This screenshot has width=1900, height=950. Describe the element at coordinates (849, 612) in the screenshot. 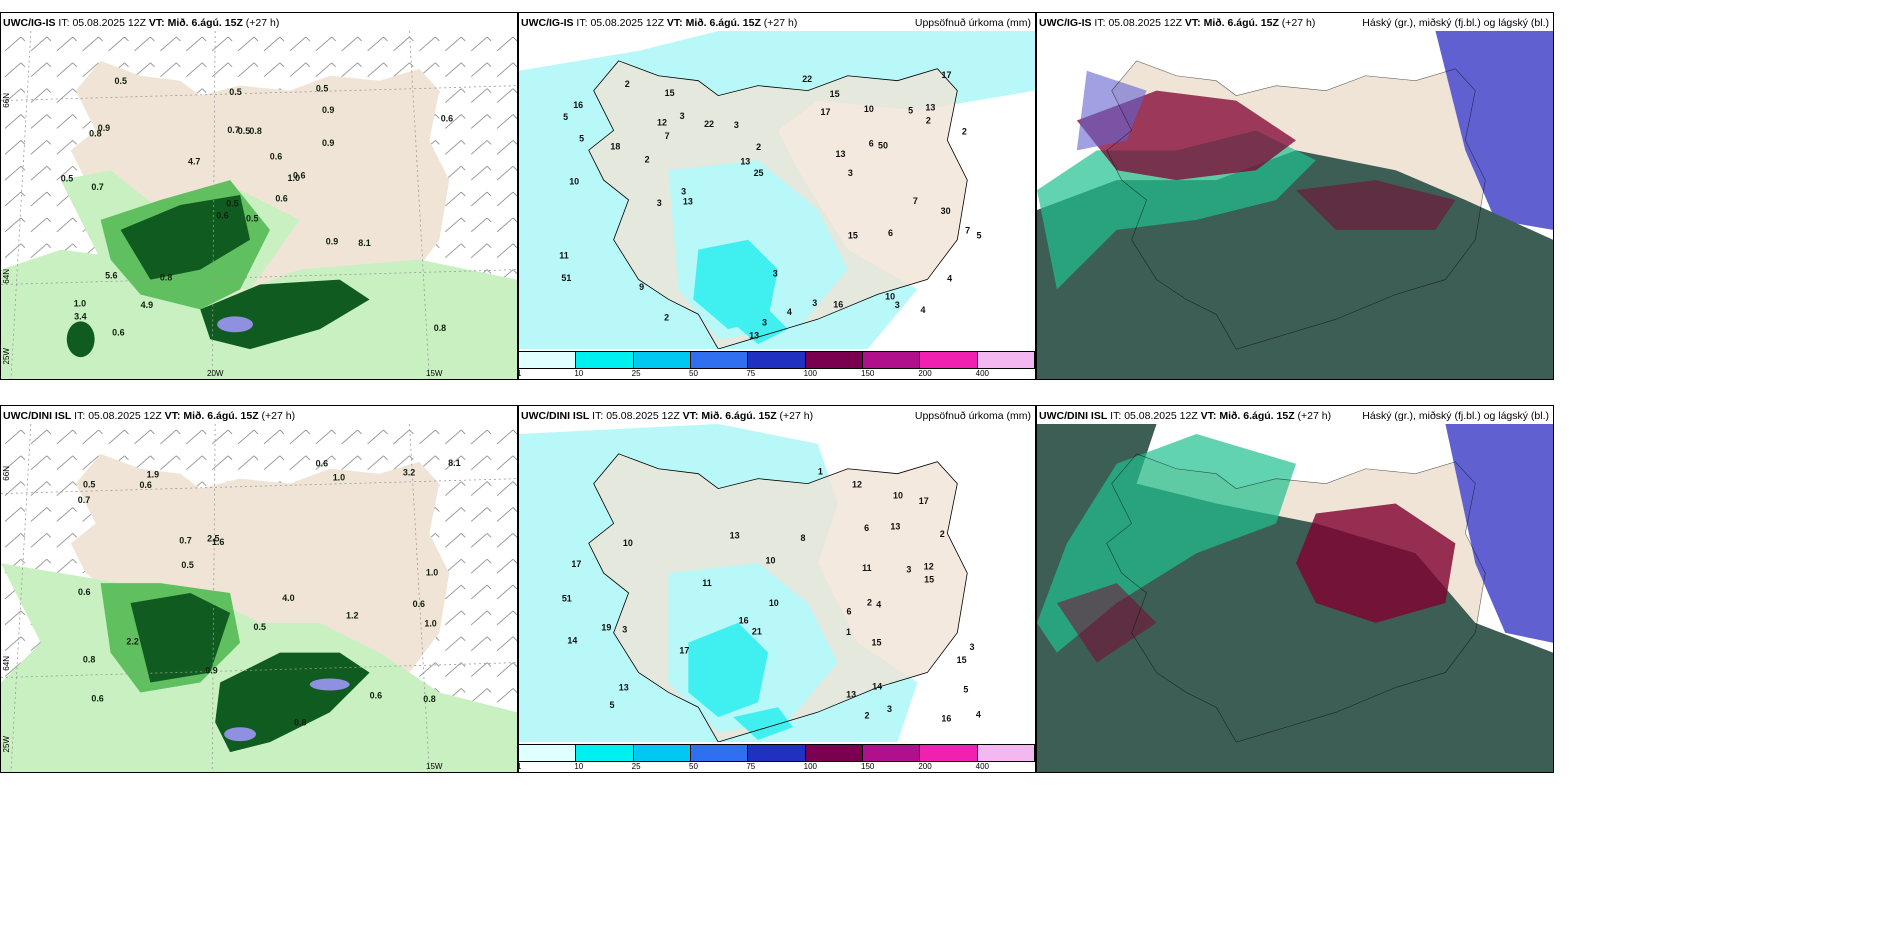

I see `value-label: 6` at that location.